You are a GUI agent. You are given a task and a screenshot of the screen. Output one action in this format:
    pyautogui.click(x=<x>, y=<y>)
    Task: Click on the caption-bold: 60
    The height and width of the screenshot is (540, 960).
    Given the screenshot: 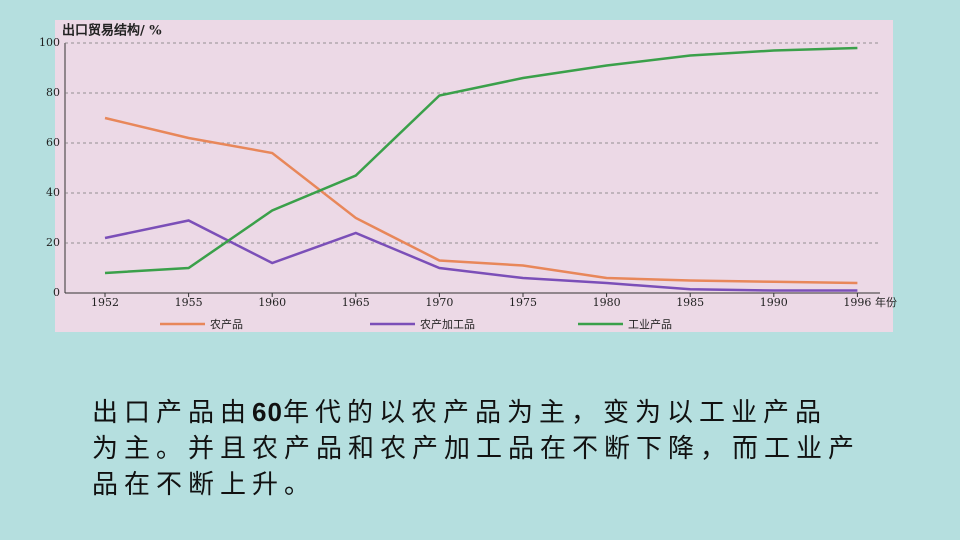 What is the action you would take?
    pyautogui.click(x=267, y=412)
    